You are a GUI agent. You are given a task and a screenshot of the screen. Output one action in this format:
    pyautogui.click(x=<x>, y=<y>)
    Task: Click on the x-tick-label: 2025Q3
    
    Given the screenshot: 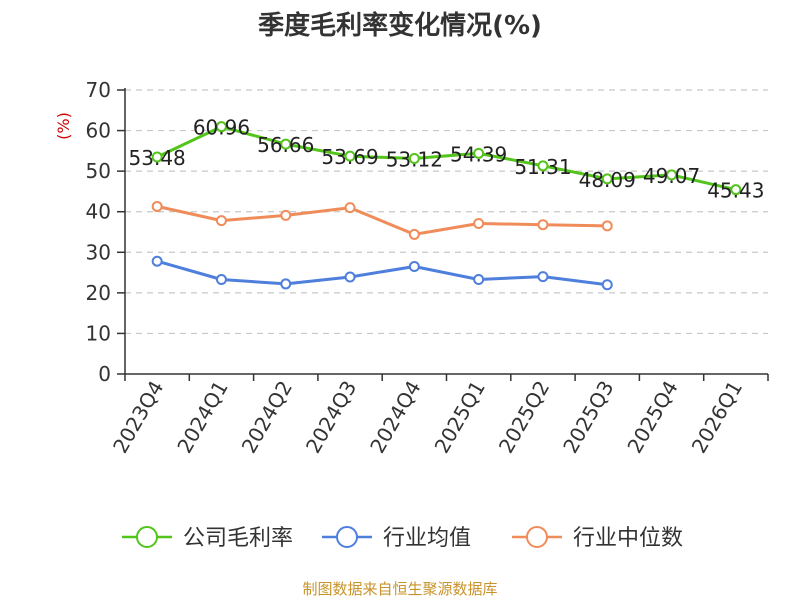 What is the action you would take?
    pyautogui.click(x=588, y=417)
    